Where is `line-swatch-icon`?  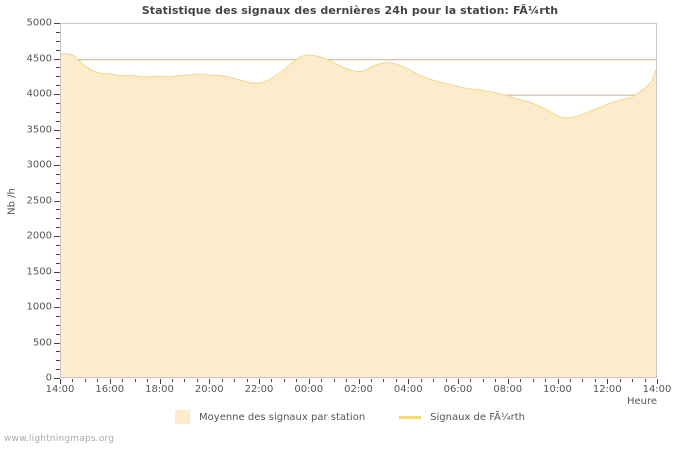 line-swatch-icon is located at coordinates (410, 417).